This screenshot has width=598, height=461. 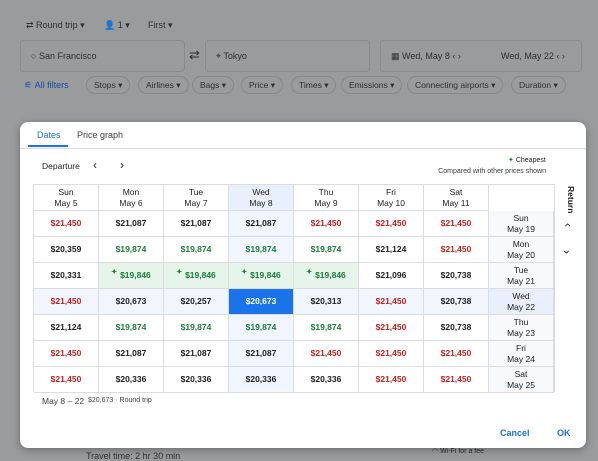 What do you see at coordinates (196, 302) in the screenshot?
I see `price-cell: $20,257` at bounding box center [196, 302].